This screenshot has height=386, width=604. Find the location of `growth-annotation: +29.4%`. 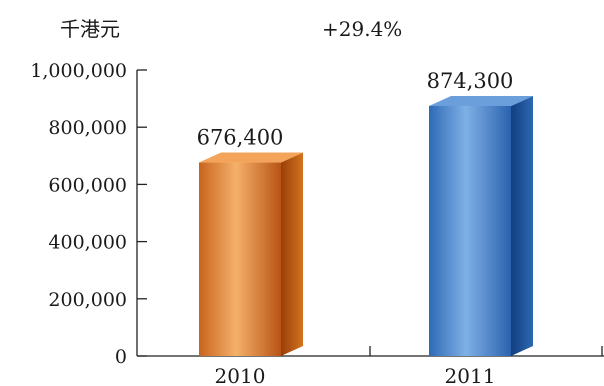

growth-annotation: +29.4% is located at coordinates (362, 29).